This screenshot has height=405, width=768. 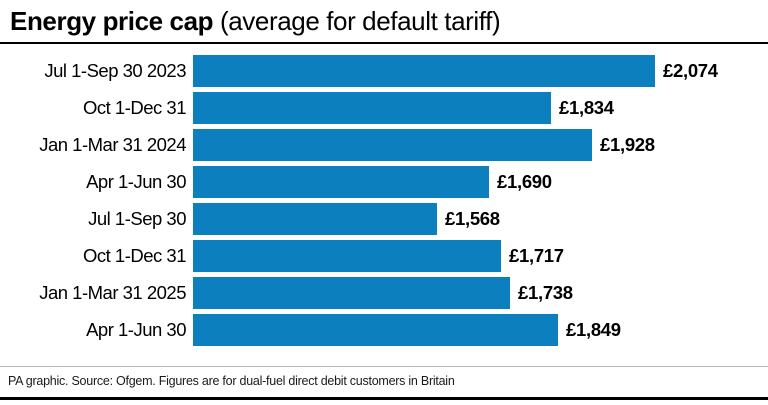 I want to click on bar-category-label: Jan 1-Mar 31 2025, so click(x=112, y=292).